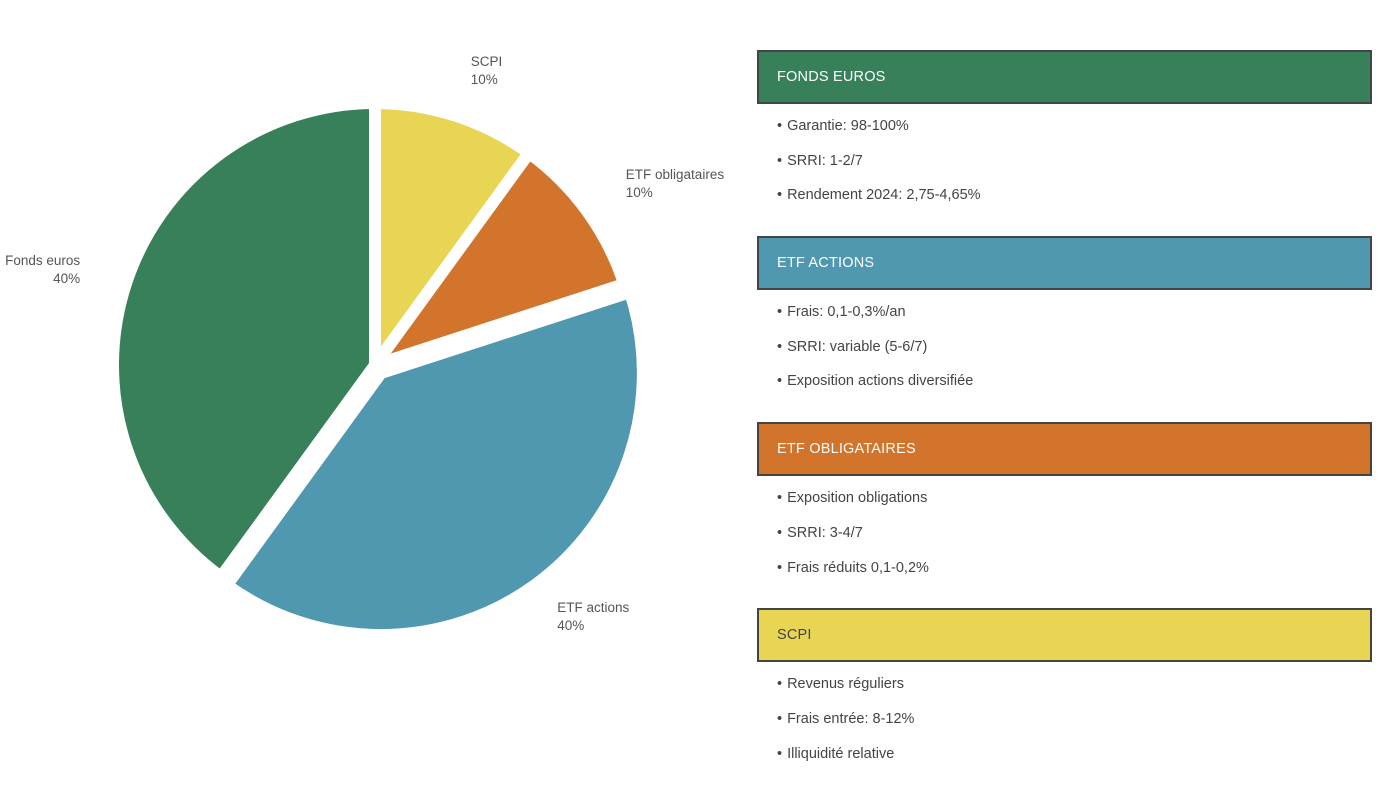 The width and height of the screenshot is (1400, 800). What do you see at coordinates (244, 341) in the screenshot?
I see `pie-slice-fonds_euros` at bounding box center [244, 341].